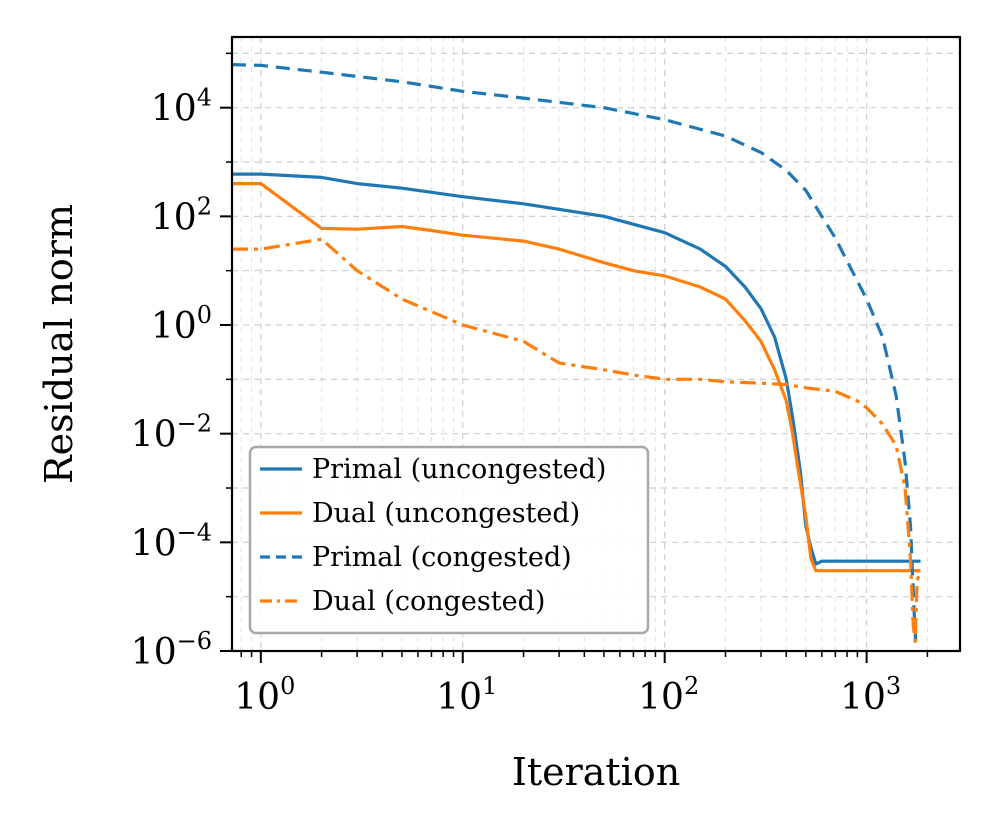 The image size is (996, 838). What do you see at coordinates (264, 695) in the screenshot?
I see `x-tick-label: 100` at bounding box center [264, 695].